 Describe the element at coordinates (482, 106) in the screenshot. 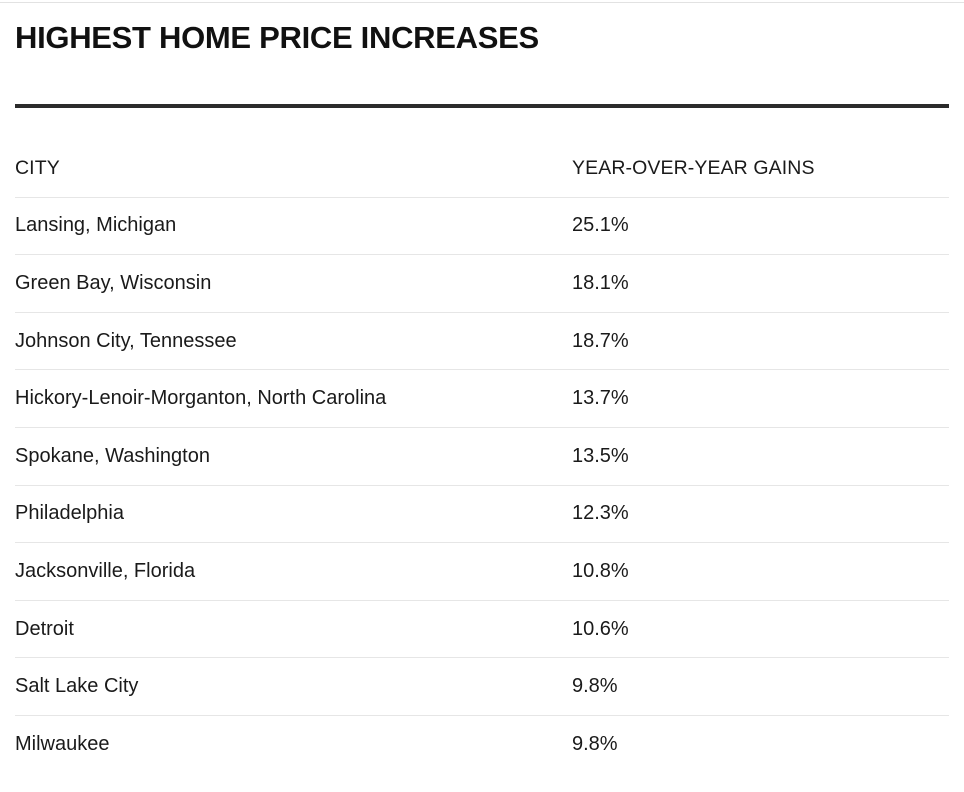

I see `title-divider` at that location.